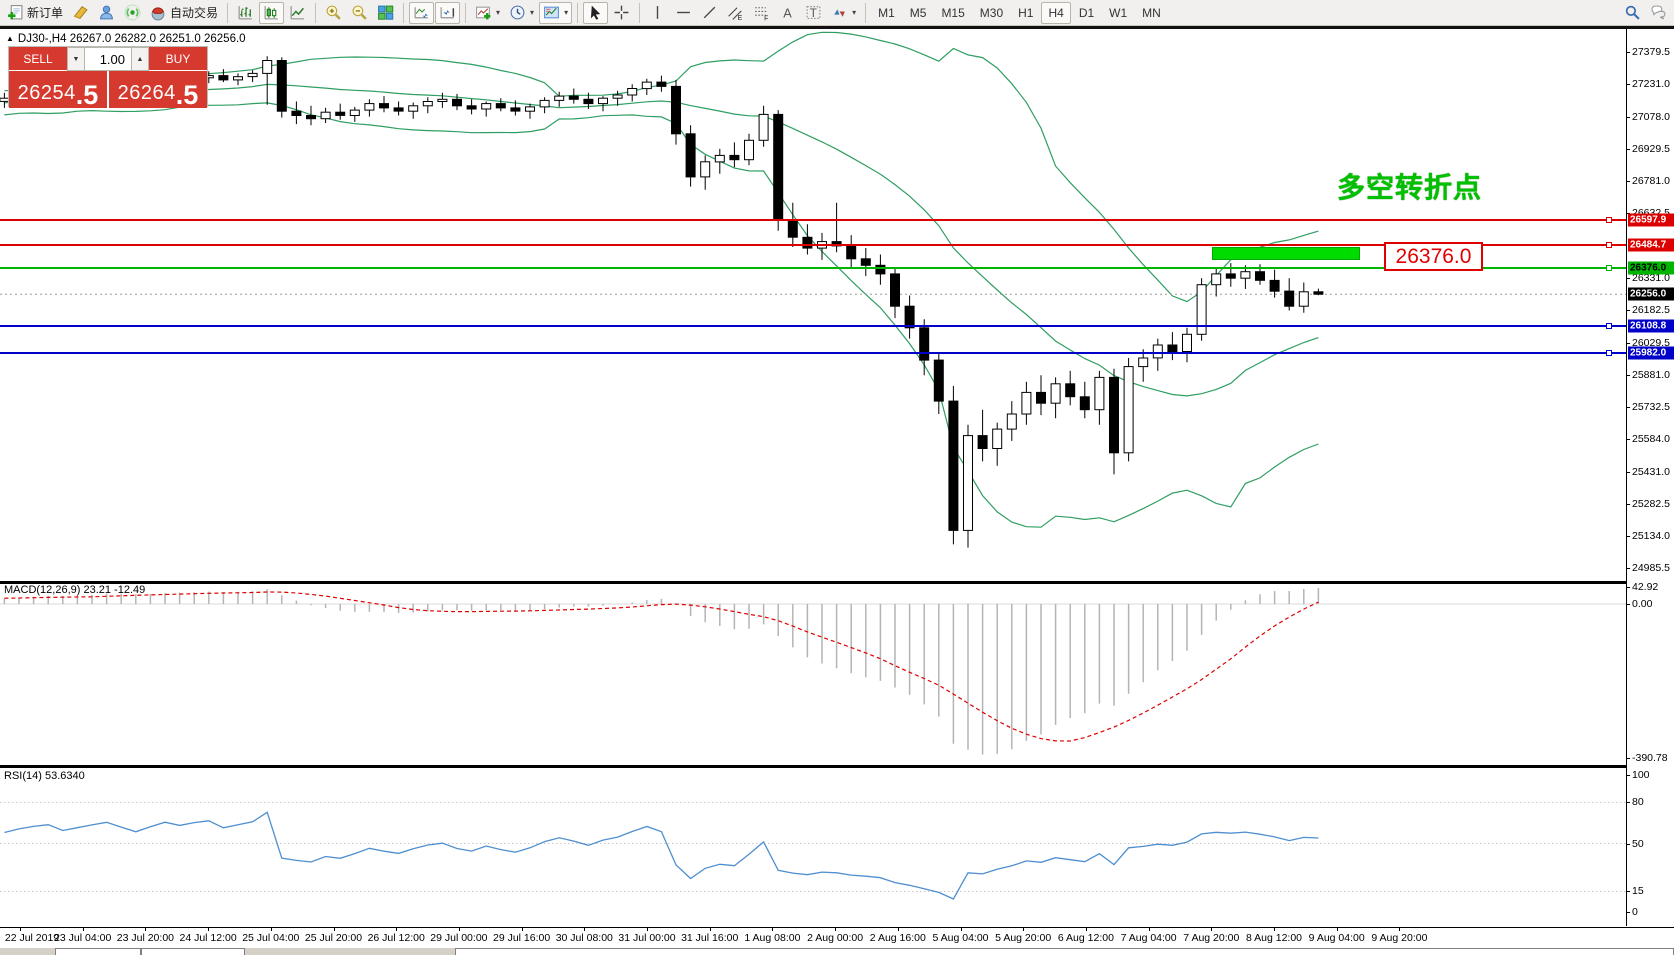 The image size is (1674, 955). I want to click on cursor-button, so click(596, 12).